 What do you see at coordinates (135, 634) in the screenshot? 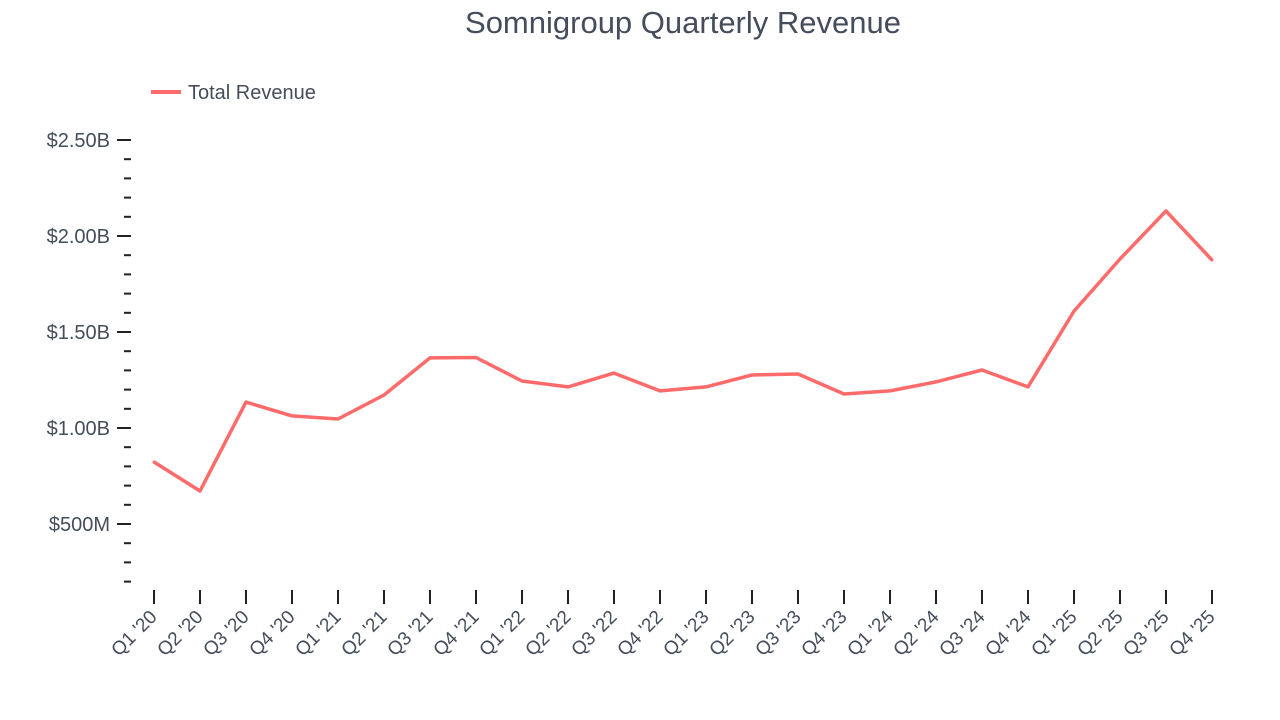
I see `x-tick-label: Q1 '20` at bounding box center [135, 634].